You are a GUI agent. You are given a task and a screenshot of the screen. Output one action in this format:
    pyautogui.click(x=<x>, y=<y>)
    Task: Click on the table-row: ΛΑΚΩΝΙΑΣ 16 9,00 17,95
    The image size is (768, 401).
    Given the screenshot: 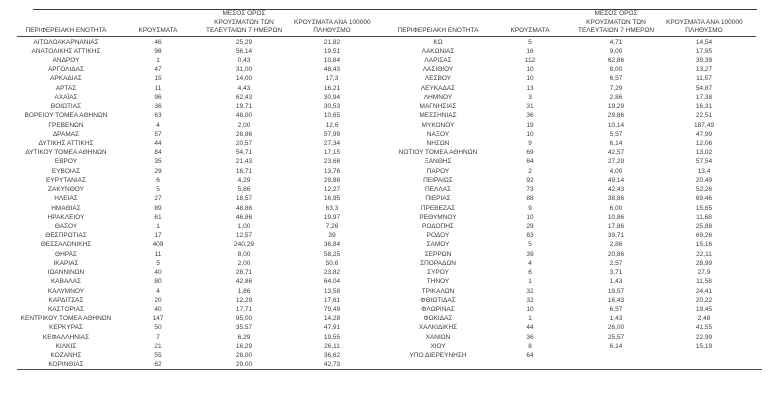 What is the action you would take?
    pyautogui.click(x=566, y=51)
    